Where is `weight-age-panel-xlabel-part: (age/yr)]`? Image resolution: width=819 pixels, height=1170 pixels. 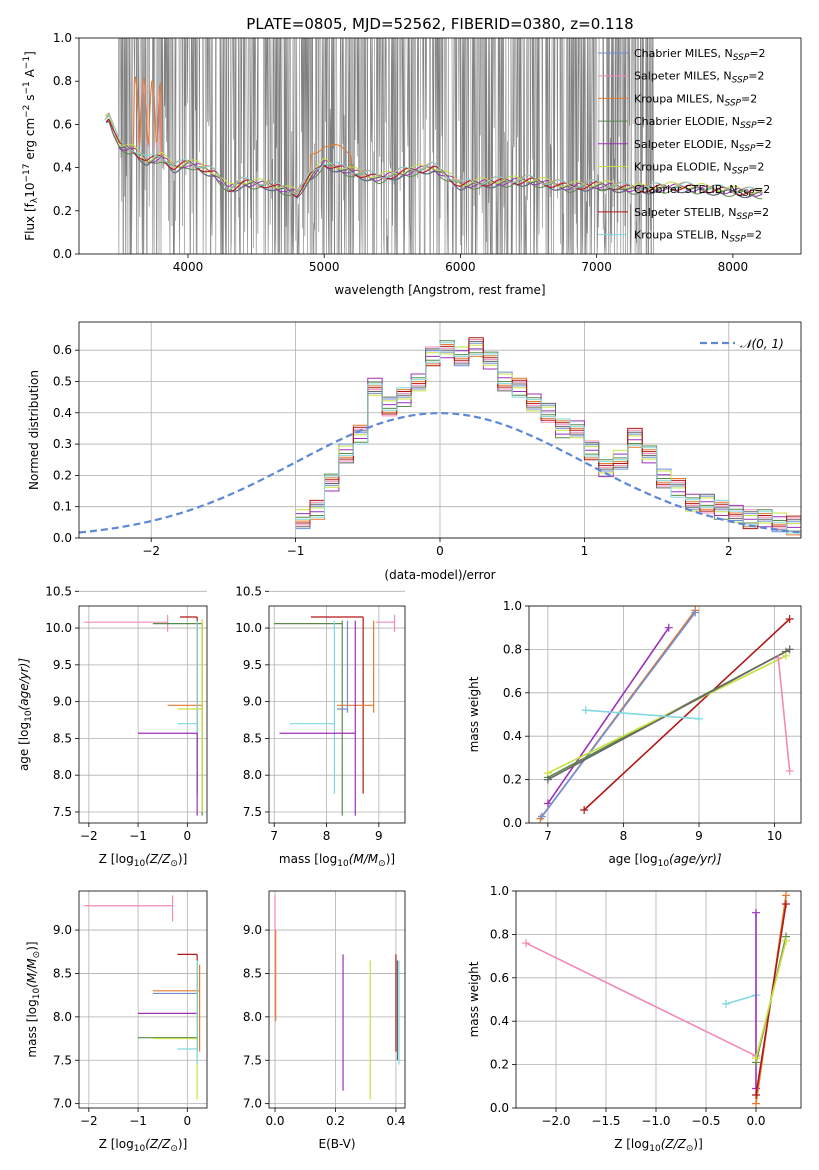 weight-age-panel-xlabel-part: (age/yr)] is located at coordinates (695, 859).